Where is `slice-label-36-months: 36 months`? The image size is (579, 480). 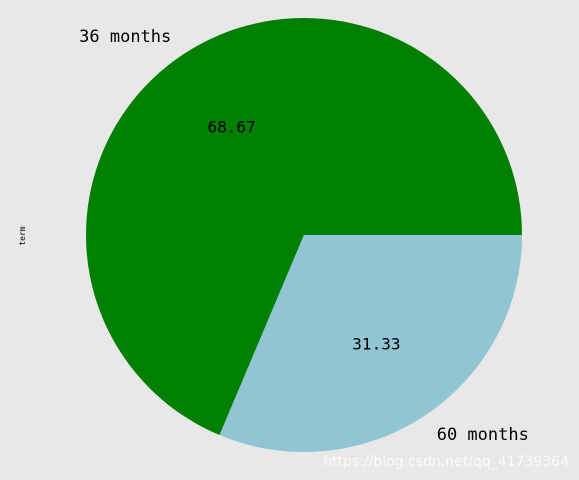 slice-label-36-months: 36 months is located at coordinates (125, 37).